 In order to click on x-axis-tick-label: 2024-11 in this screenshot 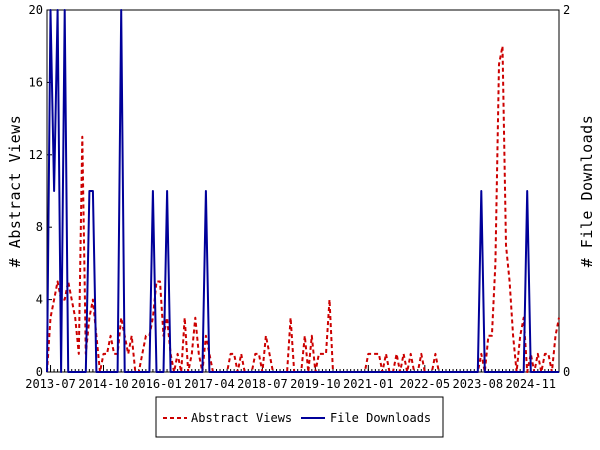, I will do `click(530, 384)`.